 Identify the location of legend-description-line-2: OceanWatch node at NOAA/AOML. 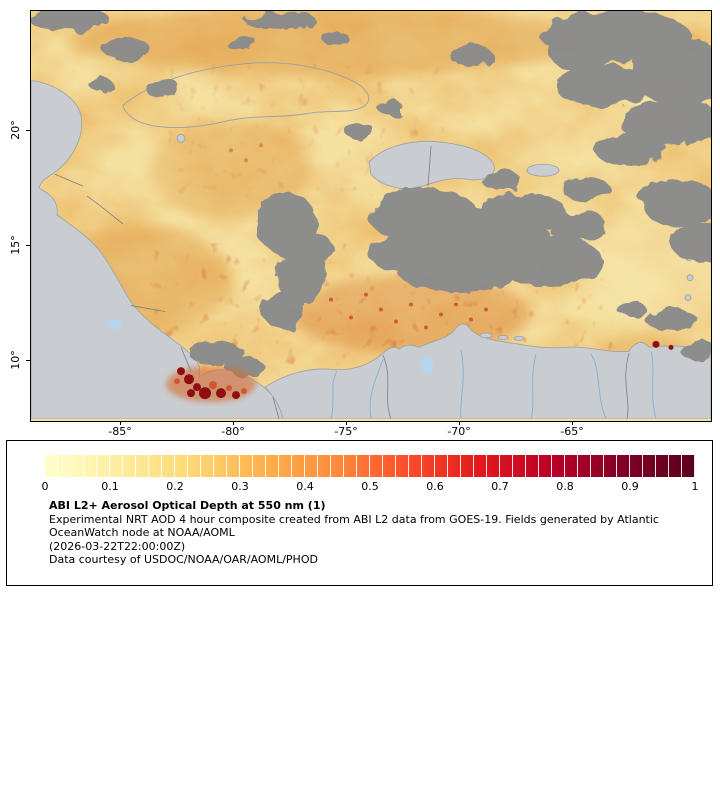
(142, 532).